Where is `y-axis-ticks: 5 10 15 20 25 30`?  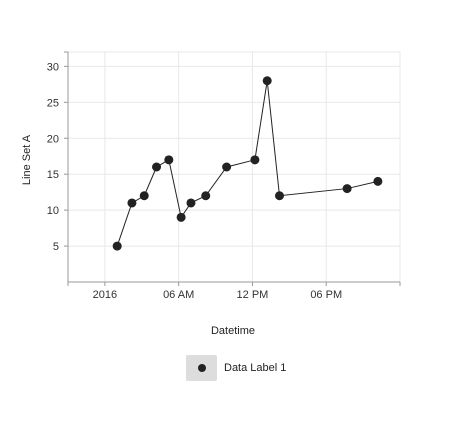 y-axis-ticks: 5 10 15 20 25 30 is located at coordinates (57, 157).